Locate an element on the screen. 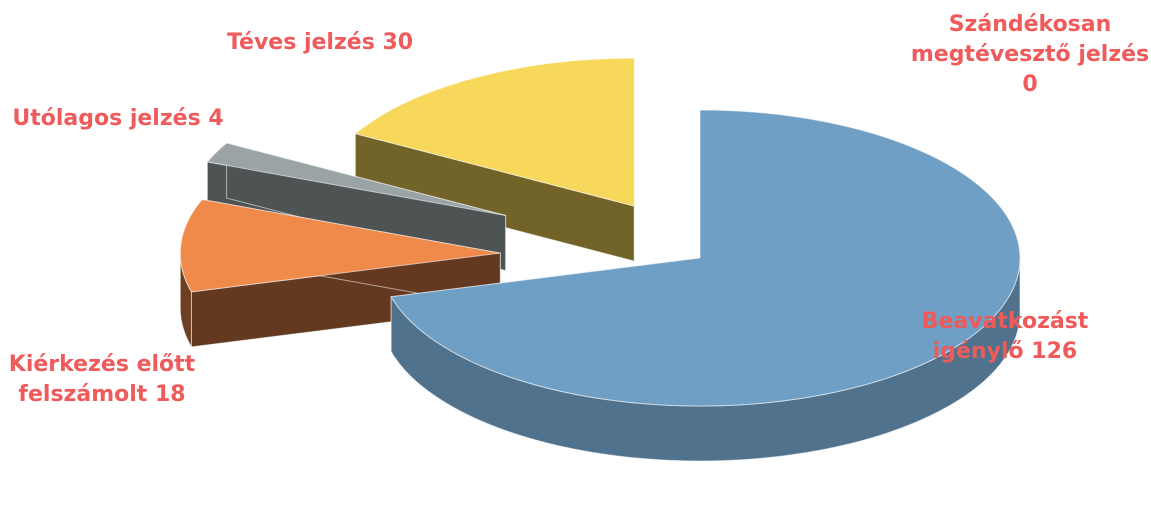 The width and height of the screenshot is (1151, 522). label-teves-jelzes: Téves jelzés 30 is located at coordinates (320, 42).